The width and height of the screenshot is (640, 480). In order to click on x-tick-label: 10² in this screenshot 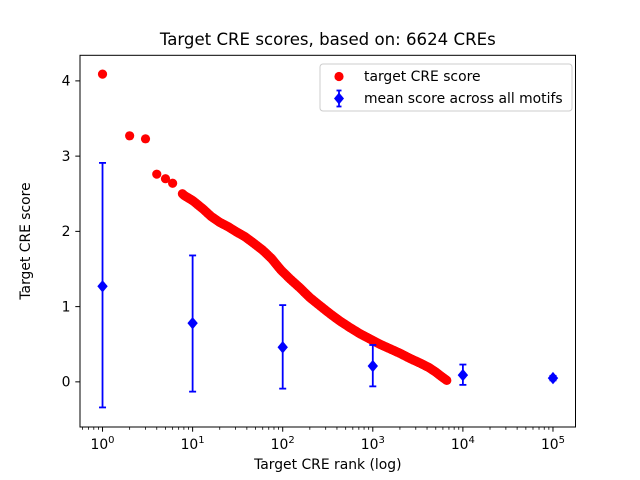, I will do `click(283, 444)`.